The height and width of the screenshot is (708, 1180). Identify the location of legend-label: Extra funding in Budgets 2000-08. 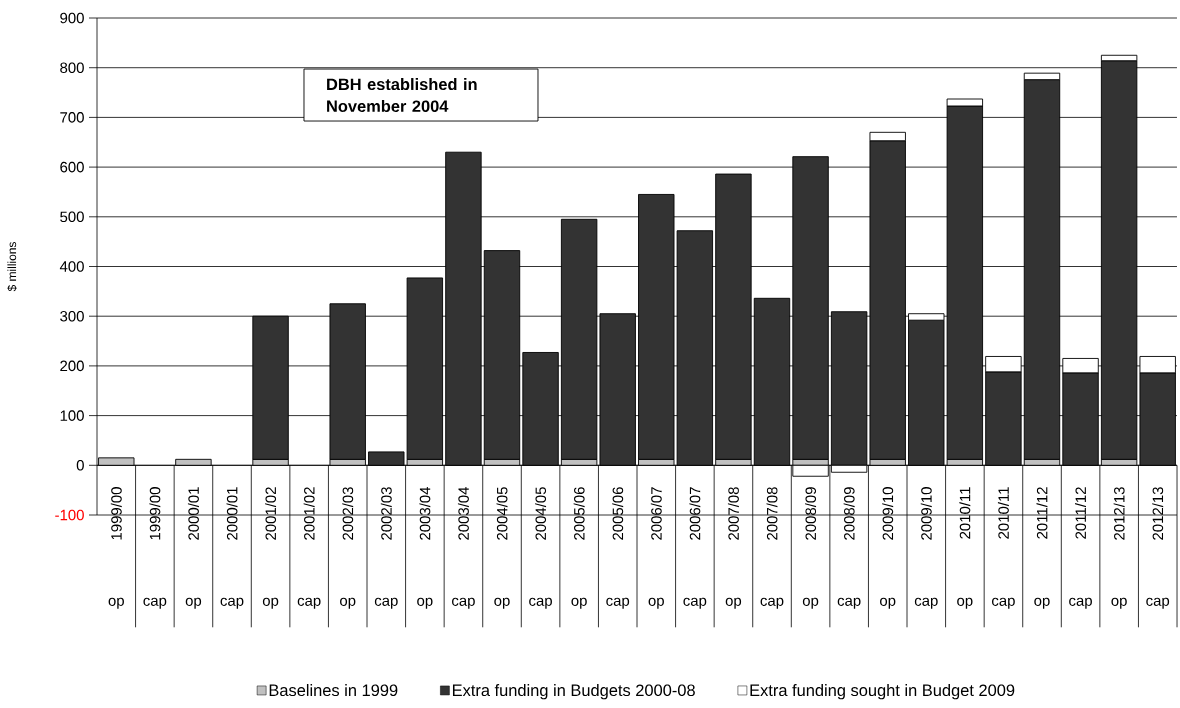
(573, 692).